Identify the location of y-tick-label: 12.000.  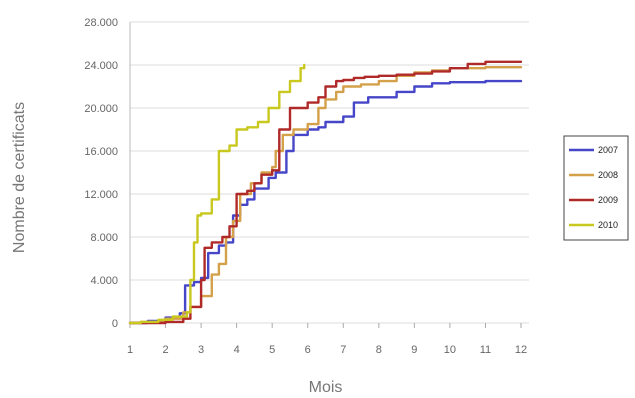
(101, 195).